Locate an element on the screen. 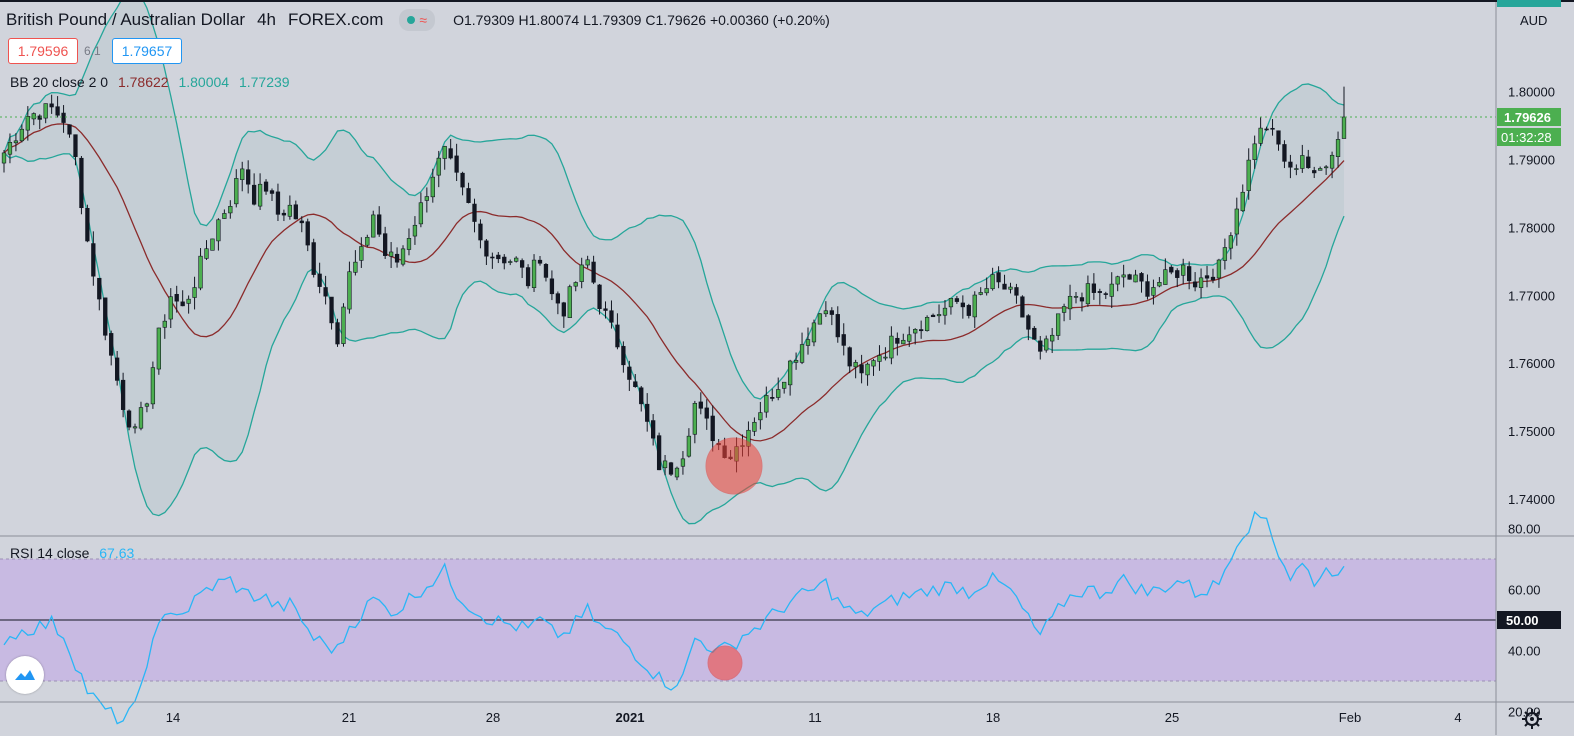 Image resolution: width=1574 pixels, height=736 pixels. rsi-low-marker-circle is located at coordinates (725, 663).